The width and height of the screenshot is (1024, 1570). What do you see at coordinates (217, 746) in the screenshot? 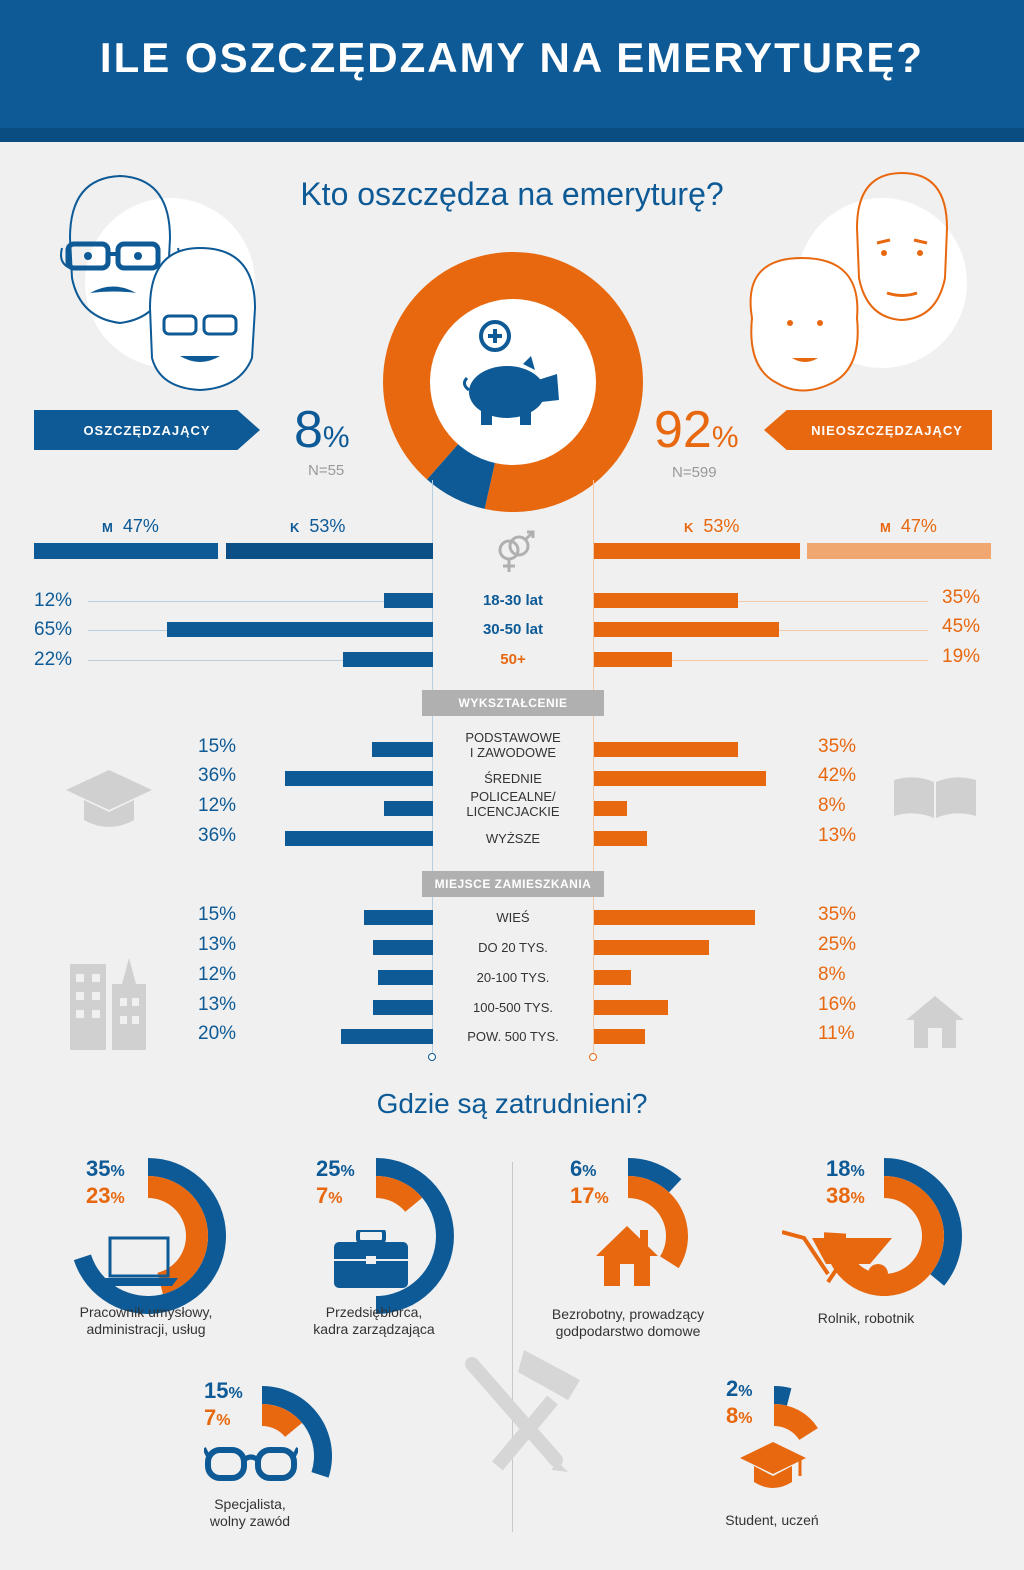
I see `education-left-pct: 15%` at bounding box center [217, 746].